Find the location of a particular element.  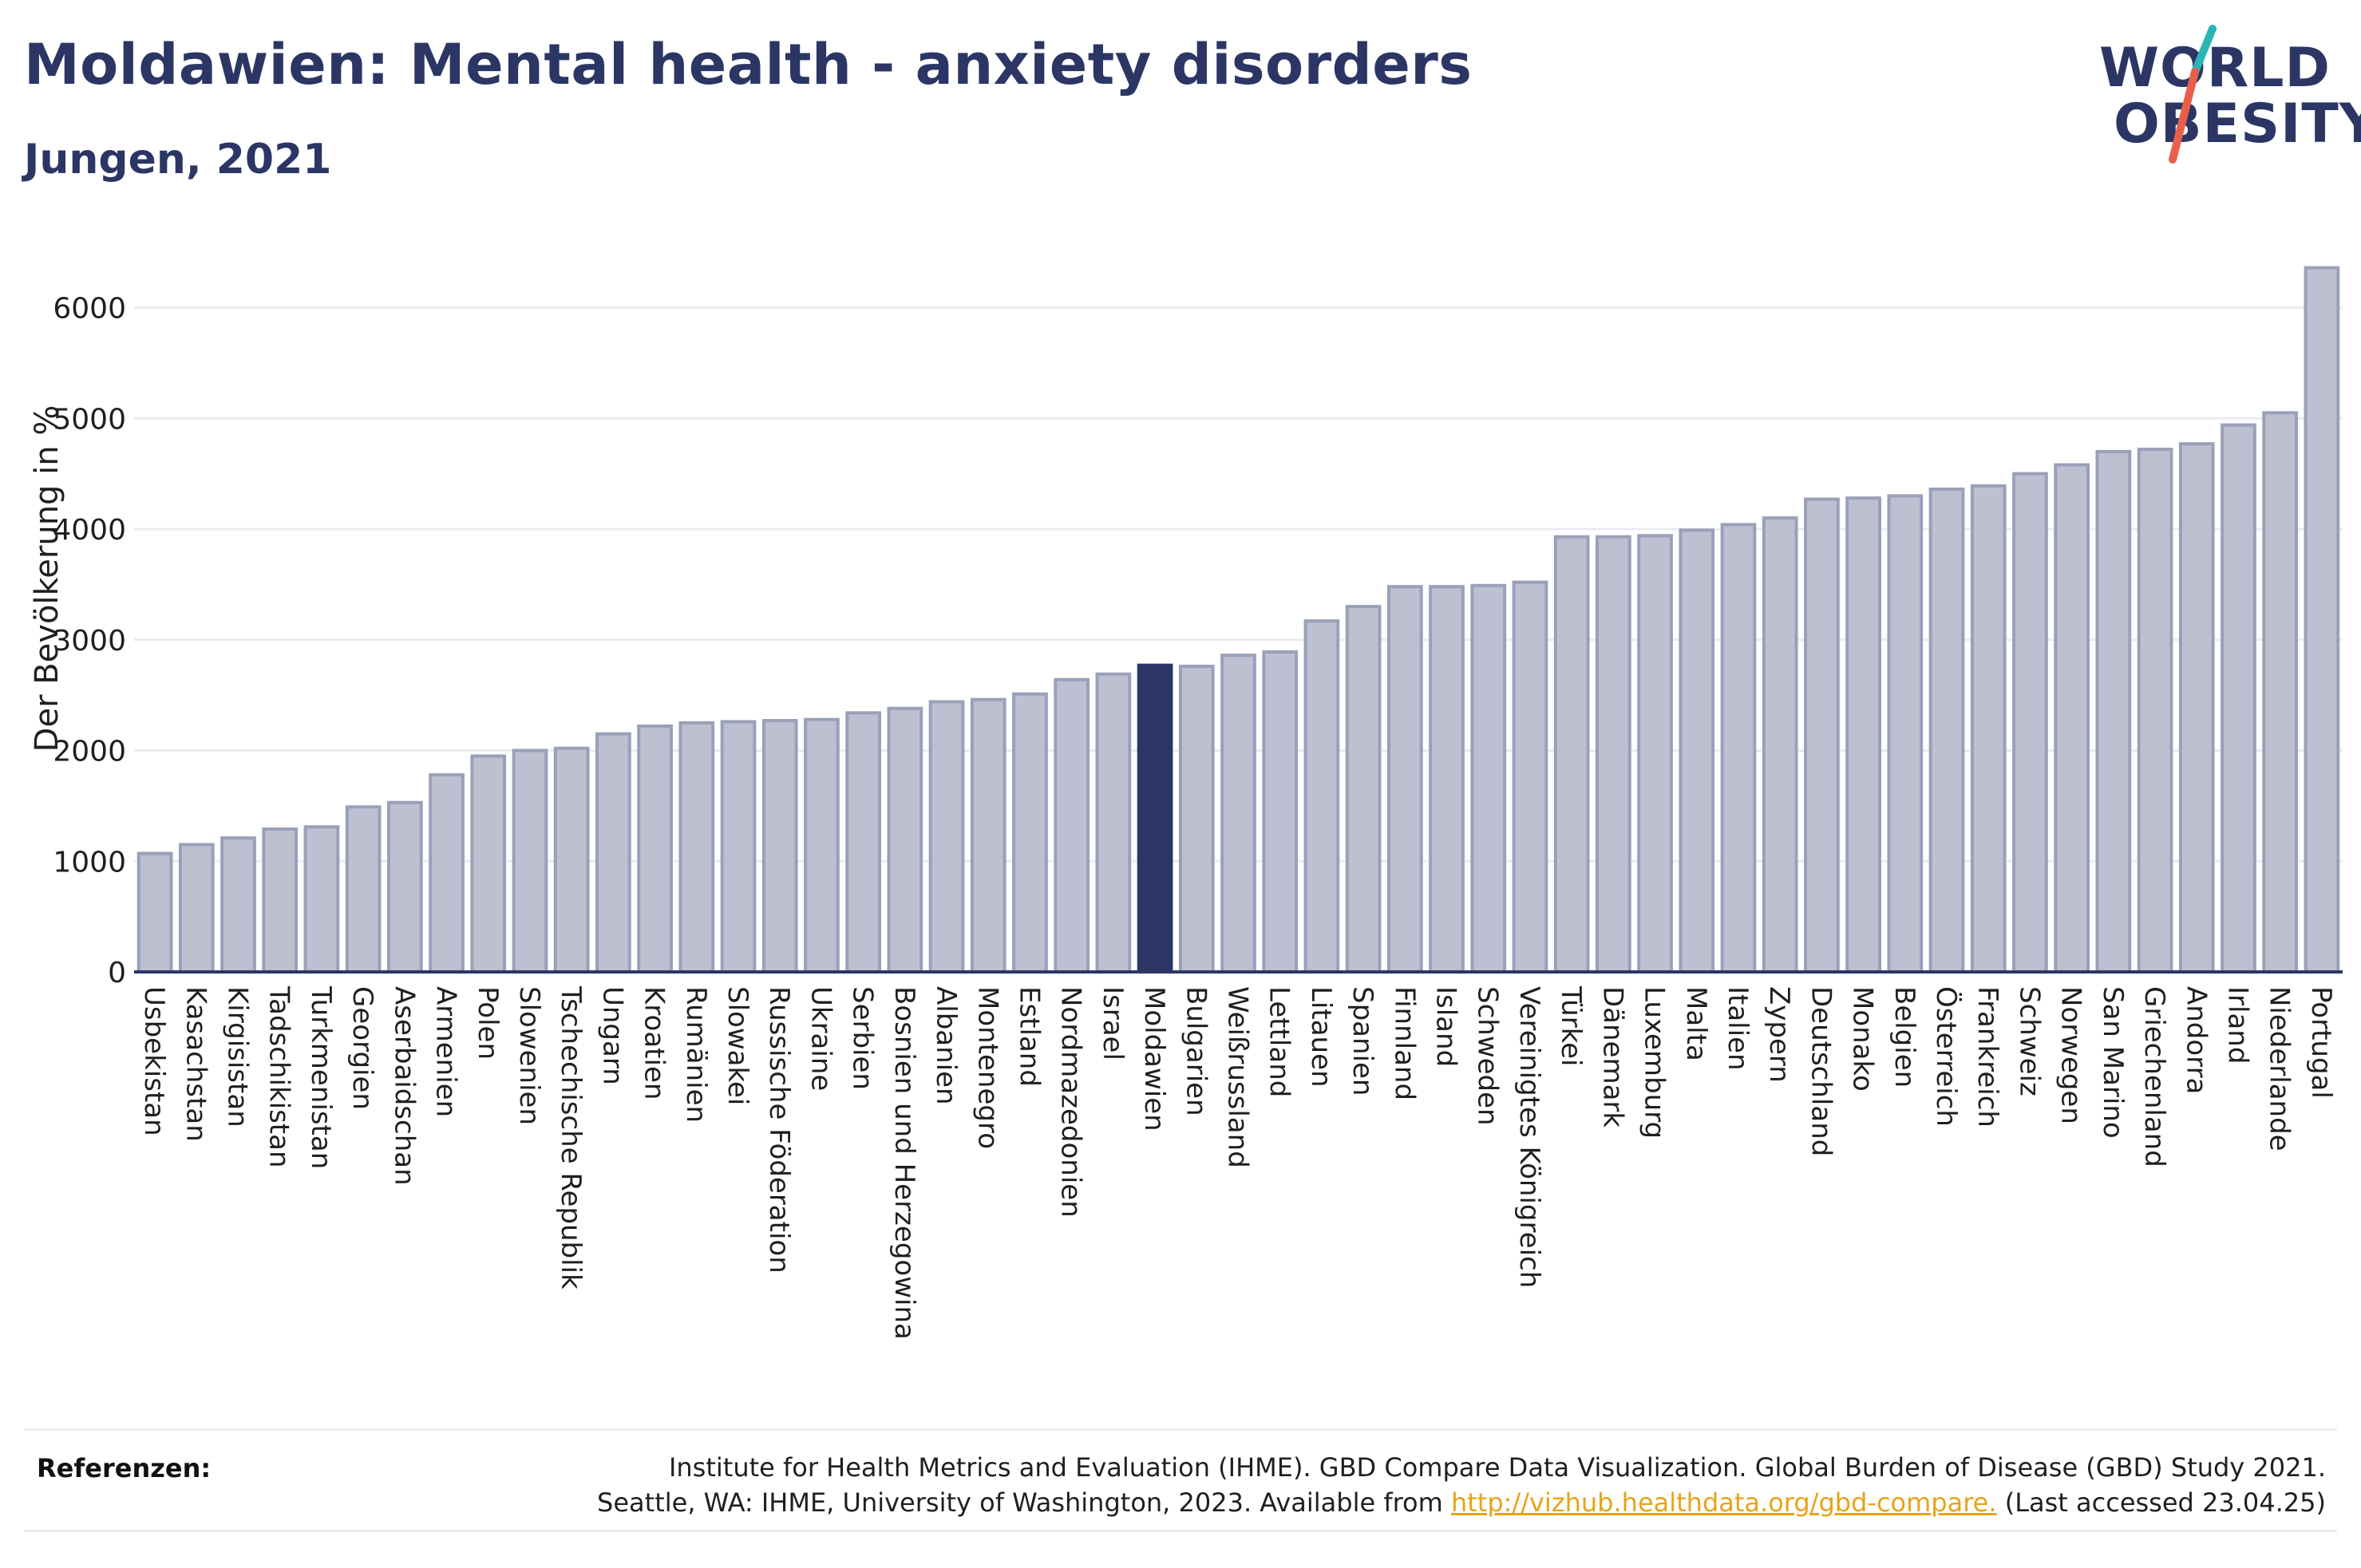

y-tick-label: 3000 is located at coordinates (89, 641).